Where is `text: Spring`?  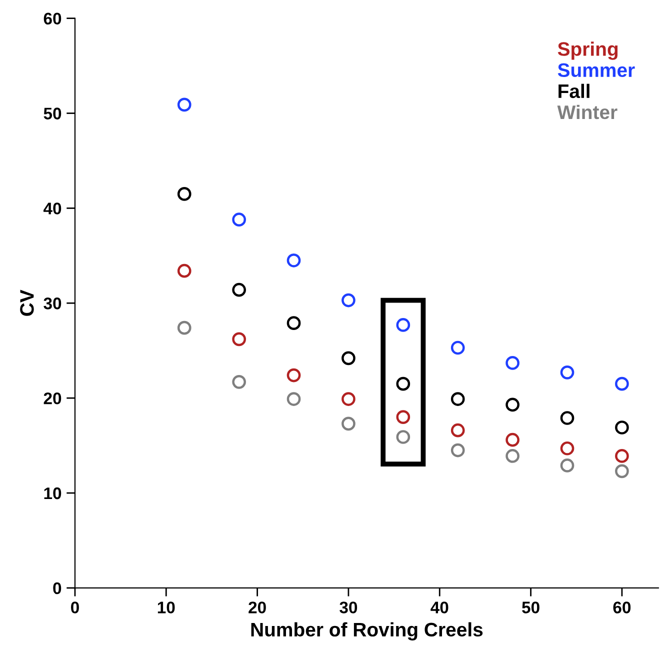
text: Spring is located at coordinates (588, 51).